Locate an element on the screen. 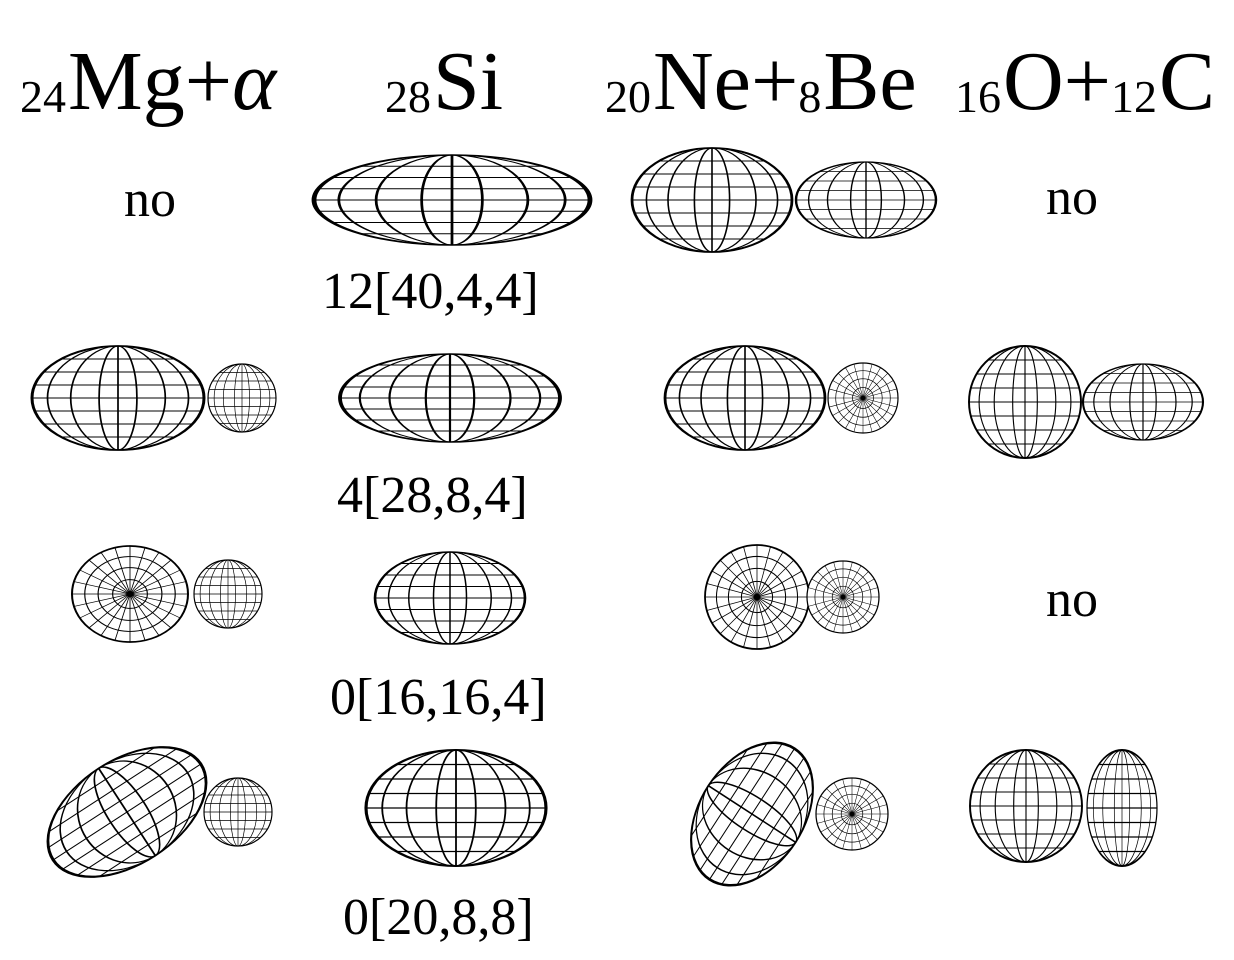 This screenshot has height=960, width=1234. ne-ellipsoid-row2 is located at coordinates (745, 398).